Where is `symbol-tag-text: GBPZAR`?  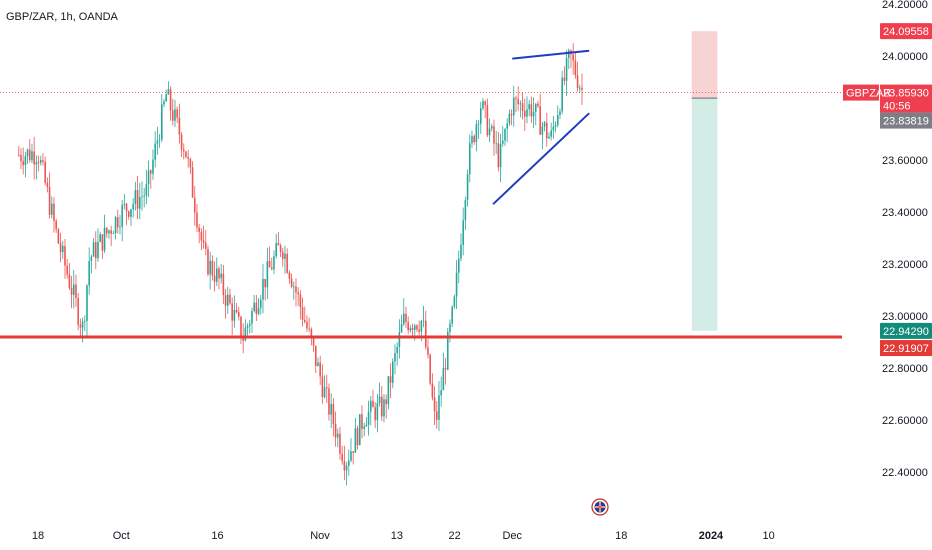 symbol-tag-text: GBPZAR is located at coordinates (868, 94).